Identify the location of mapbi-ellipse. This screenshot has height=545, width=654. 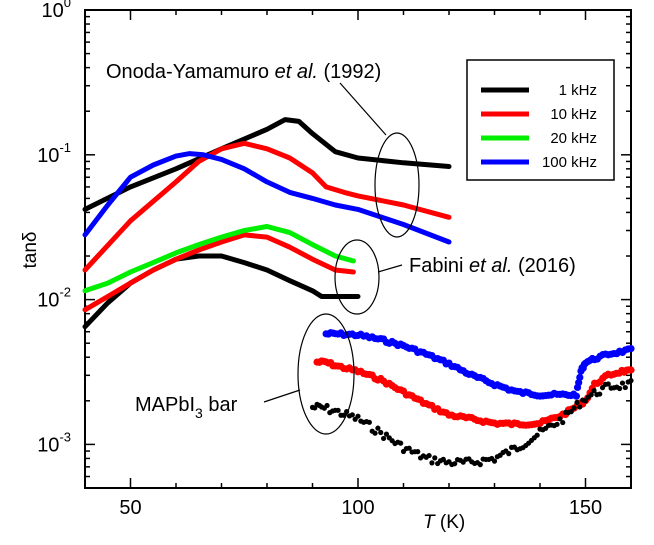
(326, 374).